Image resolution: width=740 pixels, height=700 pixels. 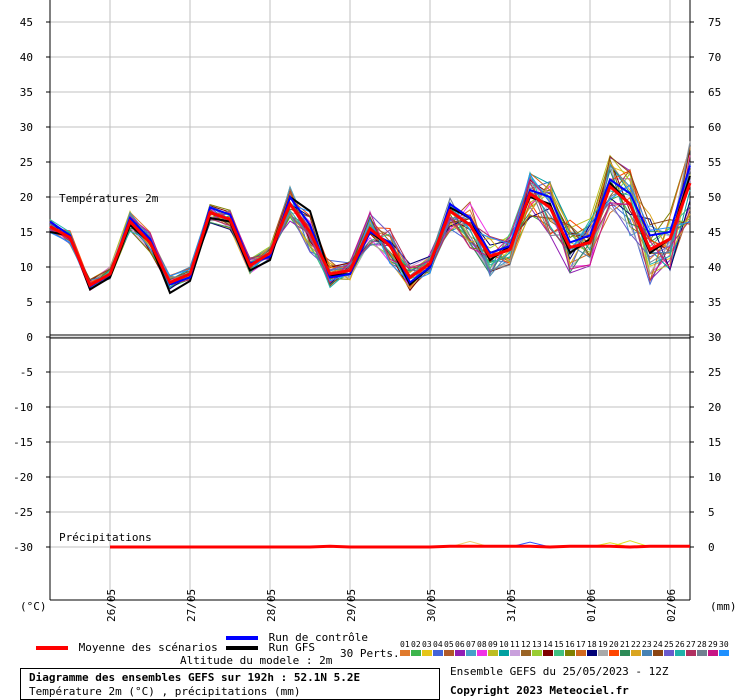 I want to click on pert-id-27: 27, so click(x=691, y=644).